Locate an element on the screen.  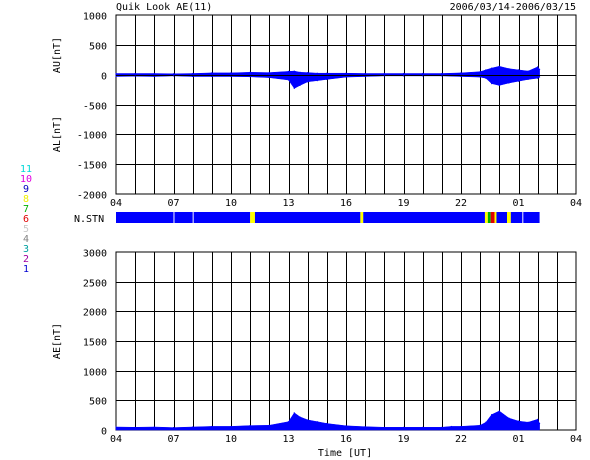
au-al-ytick-labels: 1000 500 0 -500 -1000 -1500 -2000 is located at coordinates (92, 107).